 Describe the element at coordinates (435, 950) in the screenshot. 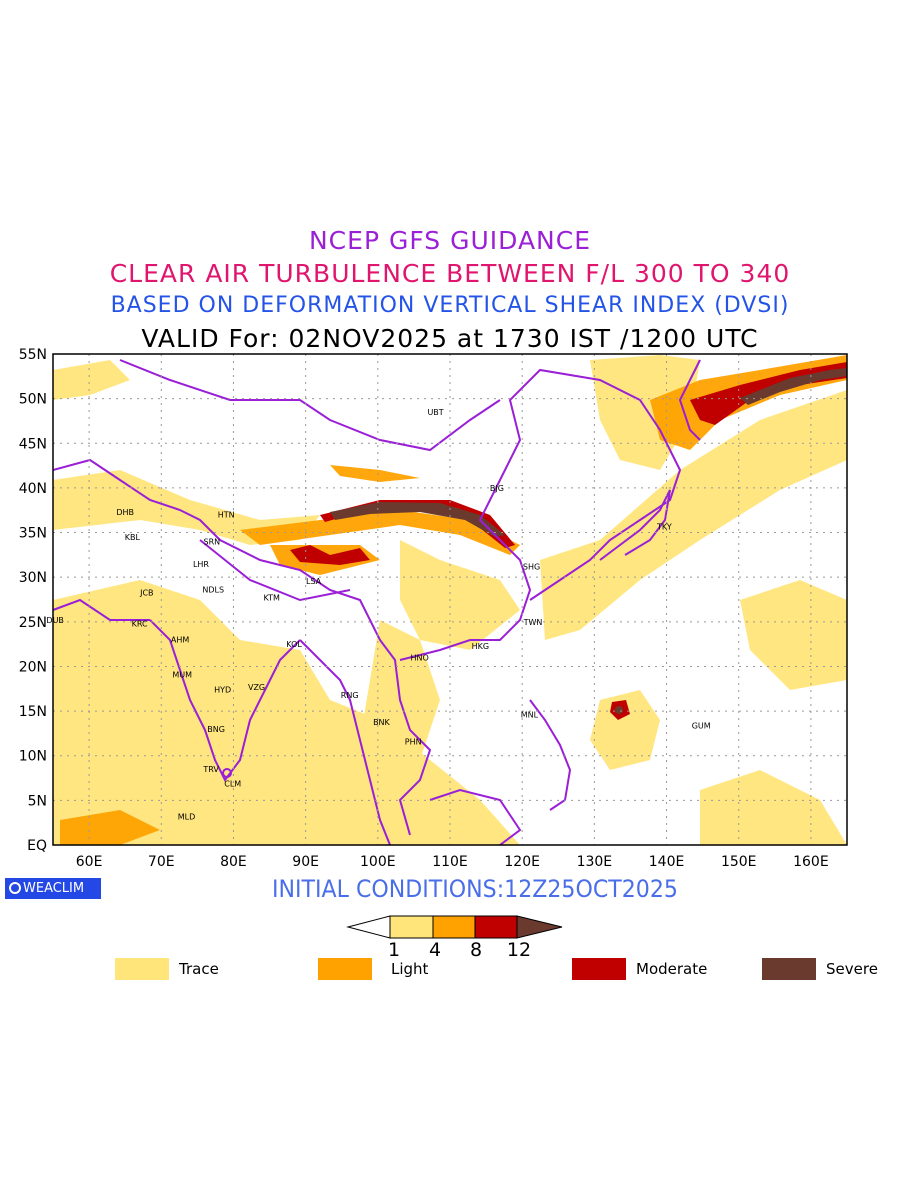

I see `colorbar-tick-4: 4` at that location.